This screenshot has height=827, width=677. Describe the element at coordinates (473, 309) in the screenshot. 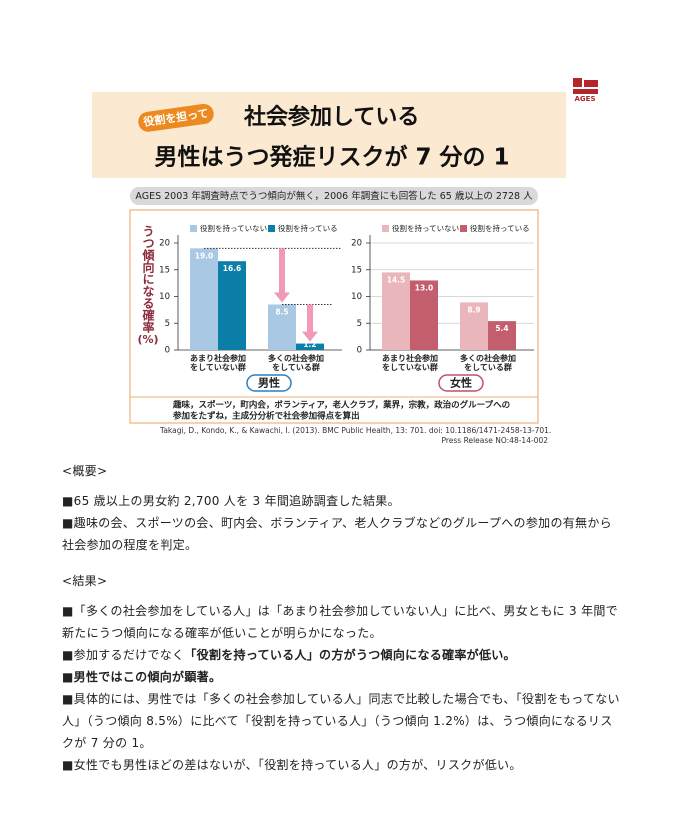

I see `value-label: 8.9` at that location.